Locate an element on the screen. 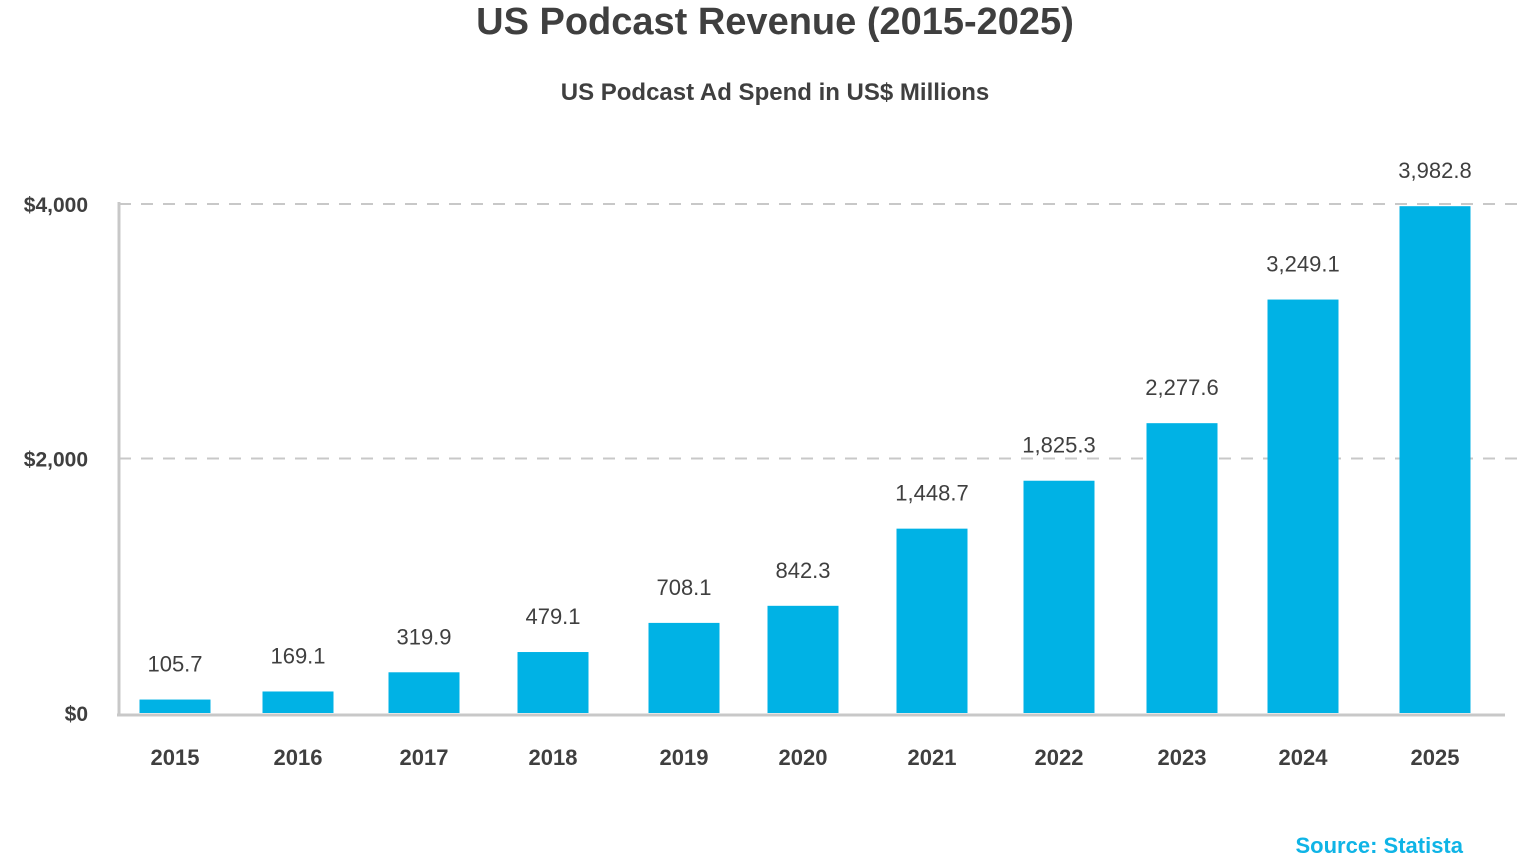 This screenshot has width=1527, height=862. data-label: 1,448.7 is located at coordinates (931, 493).